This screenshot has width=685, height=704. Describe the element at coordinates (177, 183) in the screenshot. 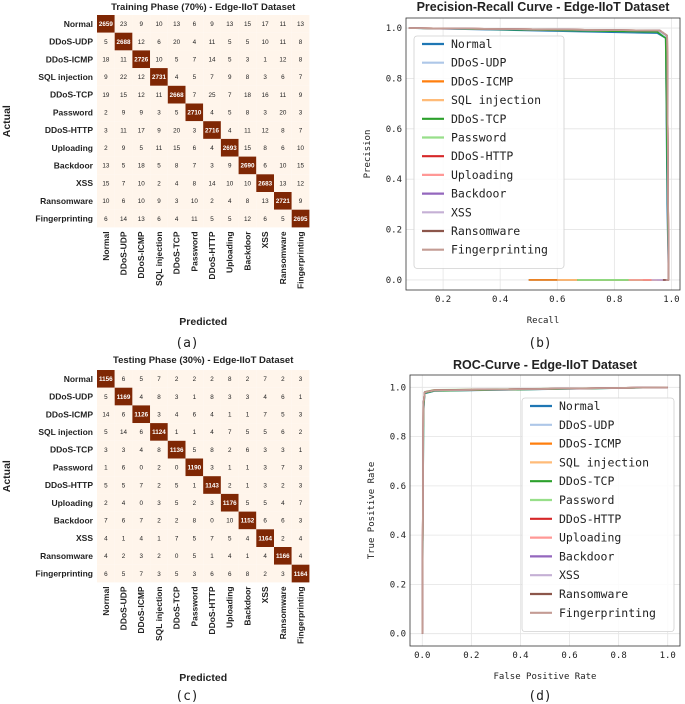

I see `train-confusion-matrix-cell-value: 4` at that location.